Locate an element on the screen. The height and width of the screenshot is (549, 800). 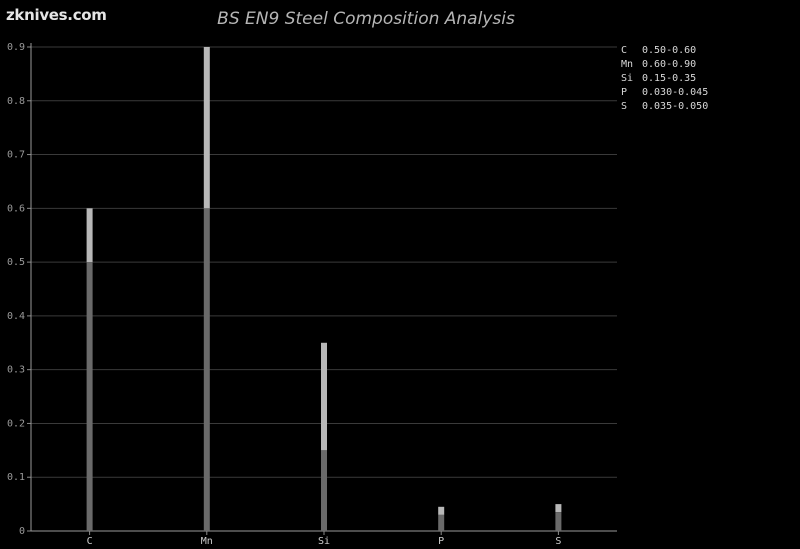
legend-row-c: C 0.50-0.60 is located at coordinates (664, 51).